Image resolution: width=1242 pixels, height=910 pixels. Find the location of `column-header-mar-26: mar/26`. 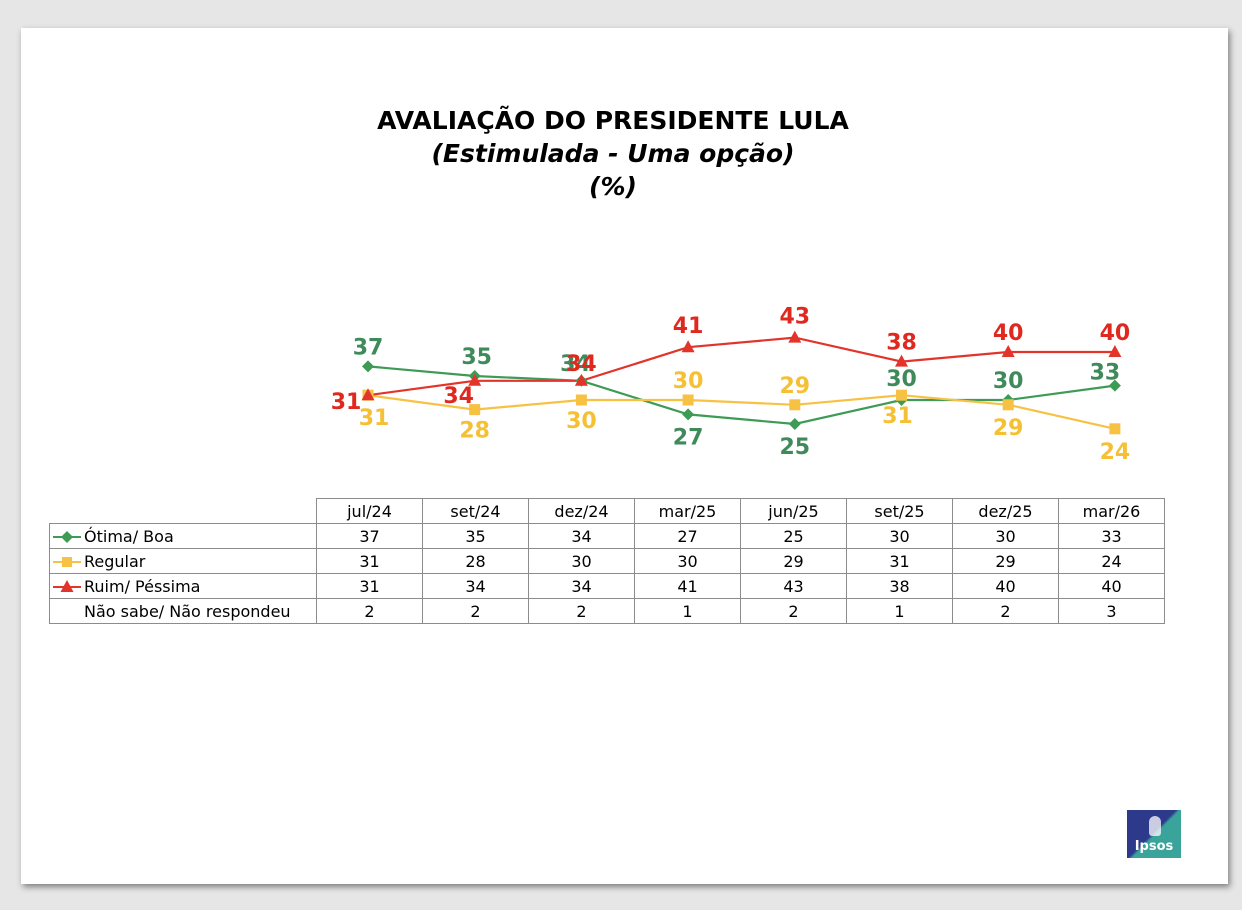

column-header-mar-26: mar/26 is located at coordinates (1111, 511).